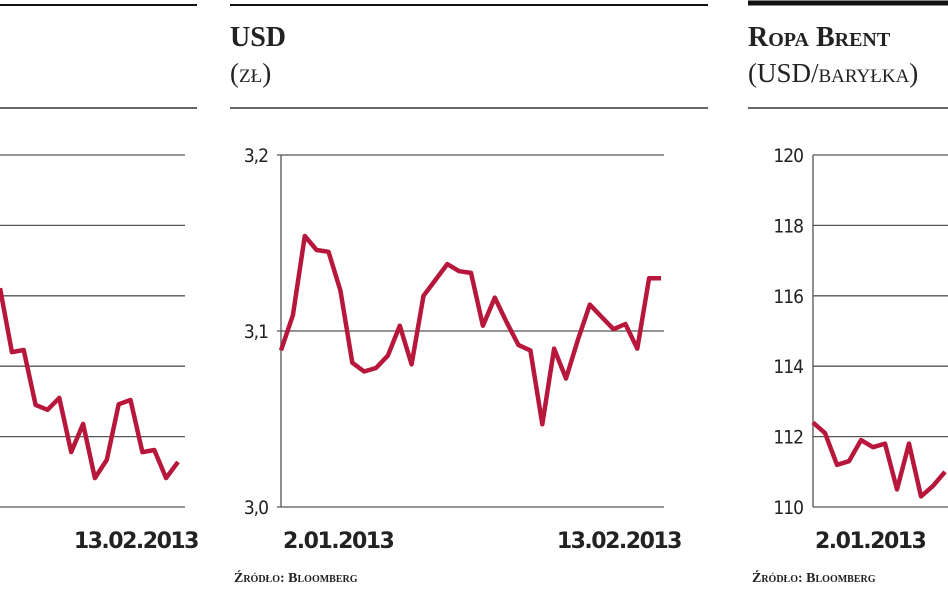 The height and width of the screenshot is (593, 948). What do you see at coordinates (788, 297) in the screenshot?
I see `y-tick-label: 116` at bounding box center [788, 297].